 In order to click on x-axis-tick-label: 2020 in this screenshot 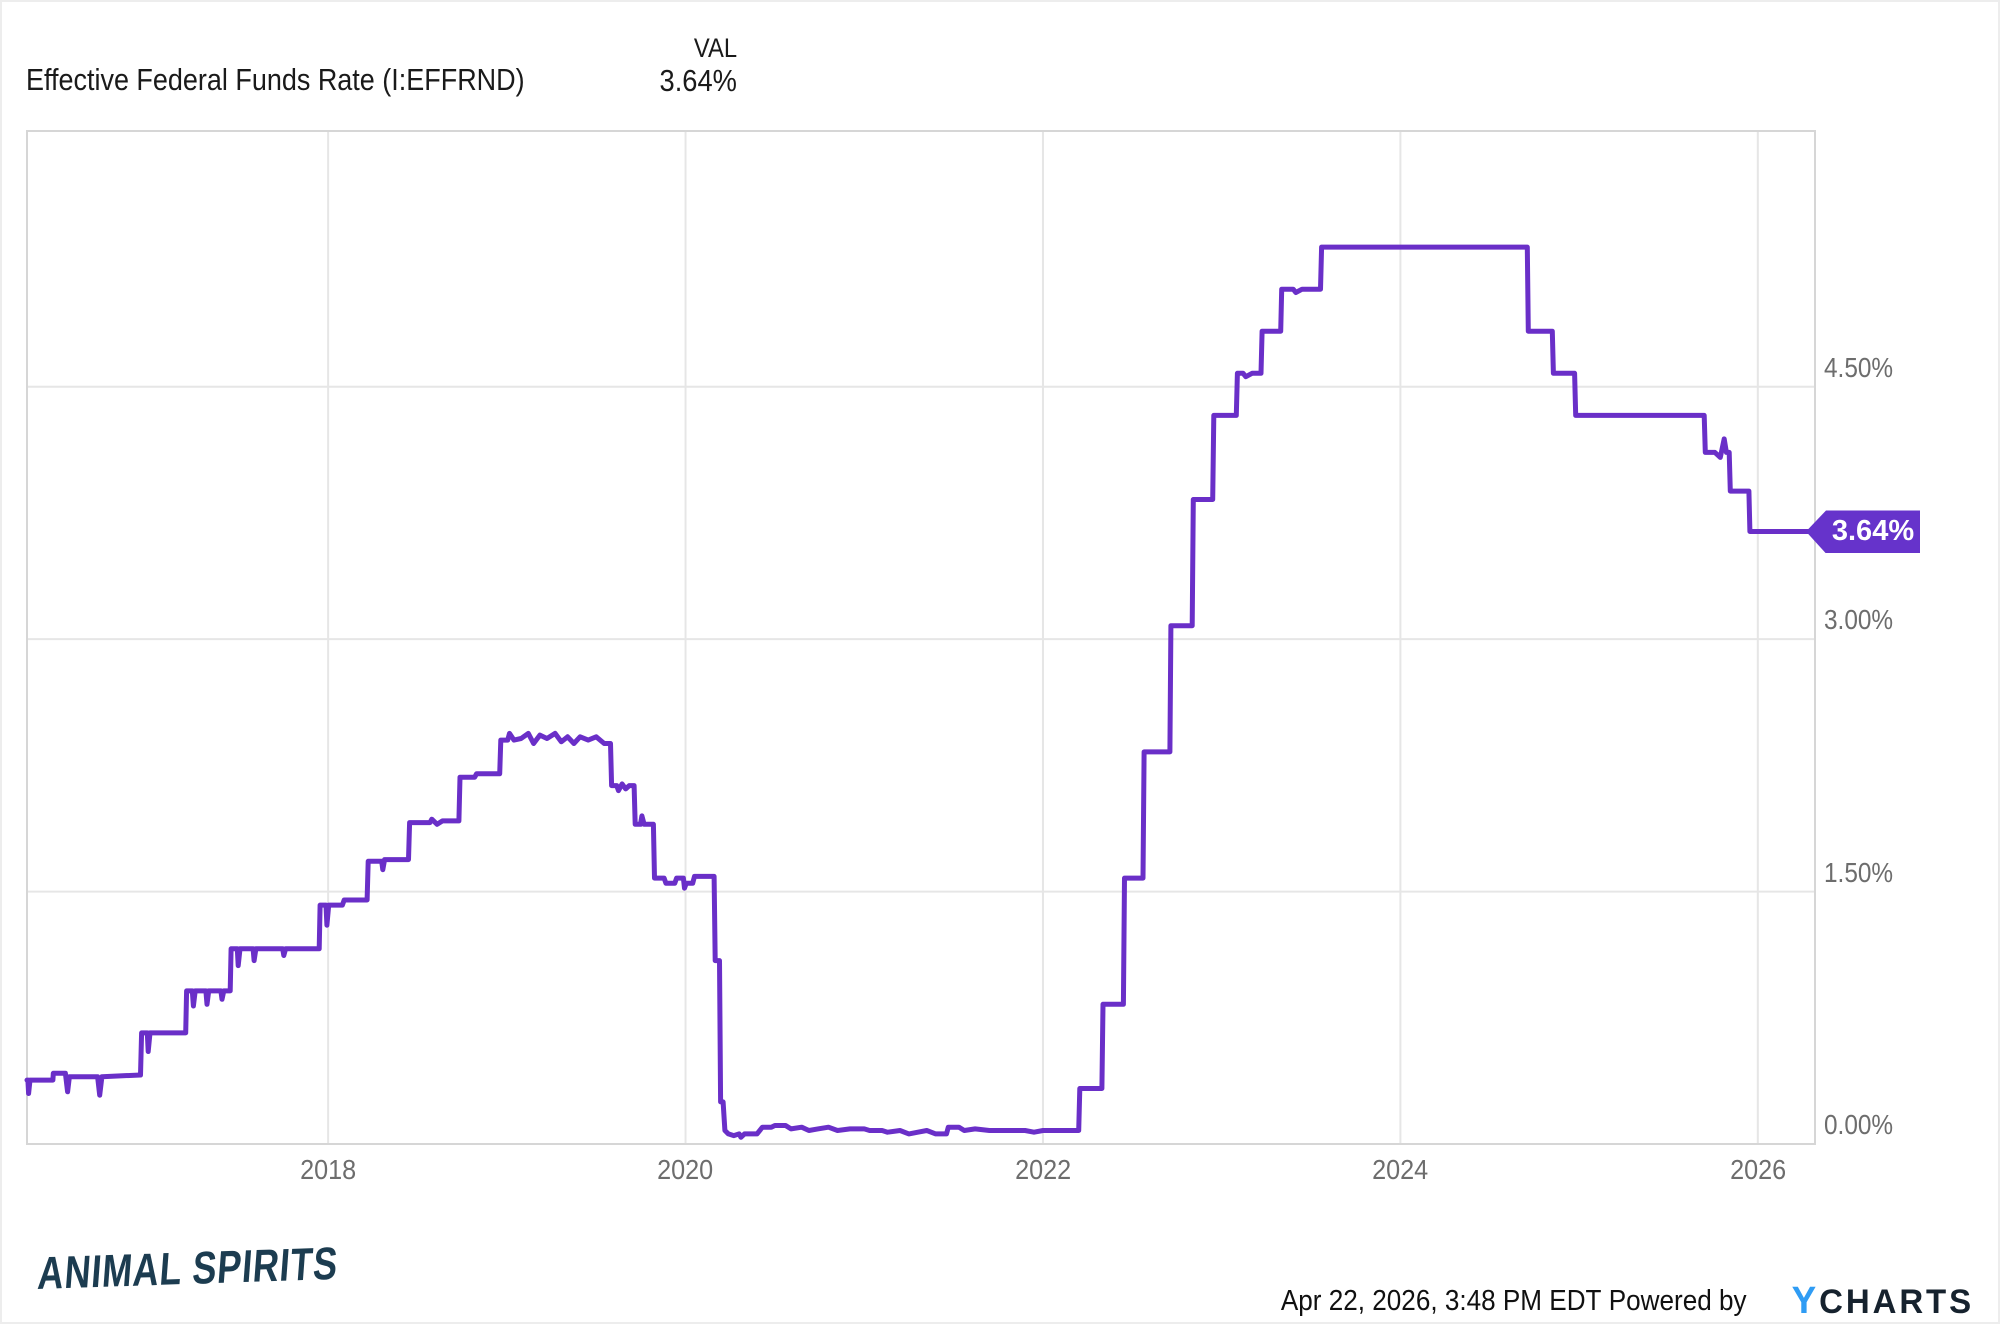, I will do `click(685, 1169)`.